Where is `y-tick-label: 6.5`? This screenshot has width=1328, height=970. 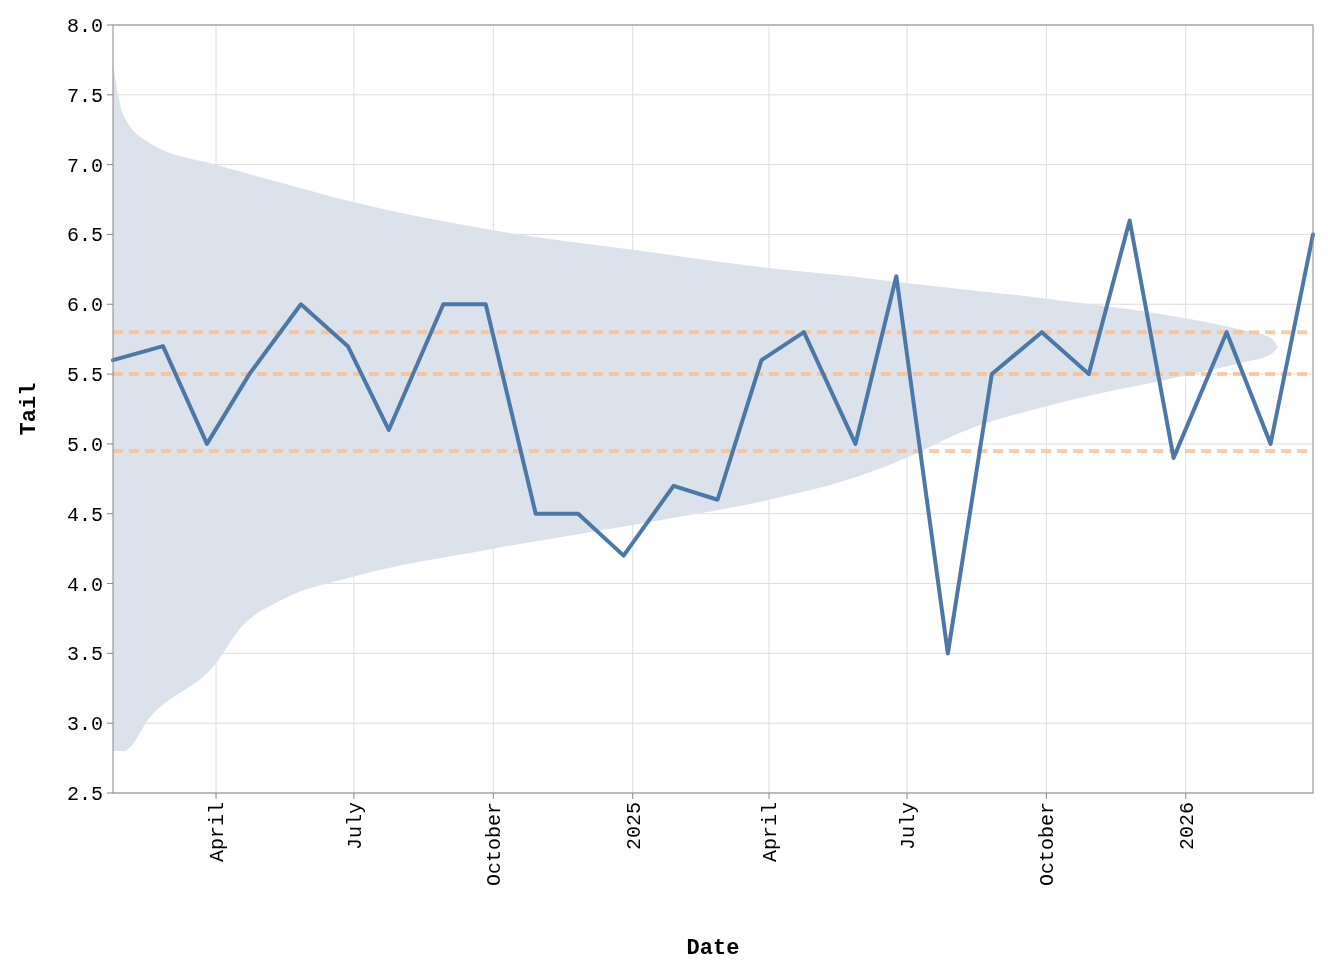
y-tick-label: 6.5 is located at coordinates (84, 236).